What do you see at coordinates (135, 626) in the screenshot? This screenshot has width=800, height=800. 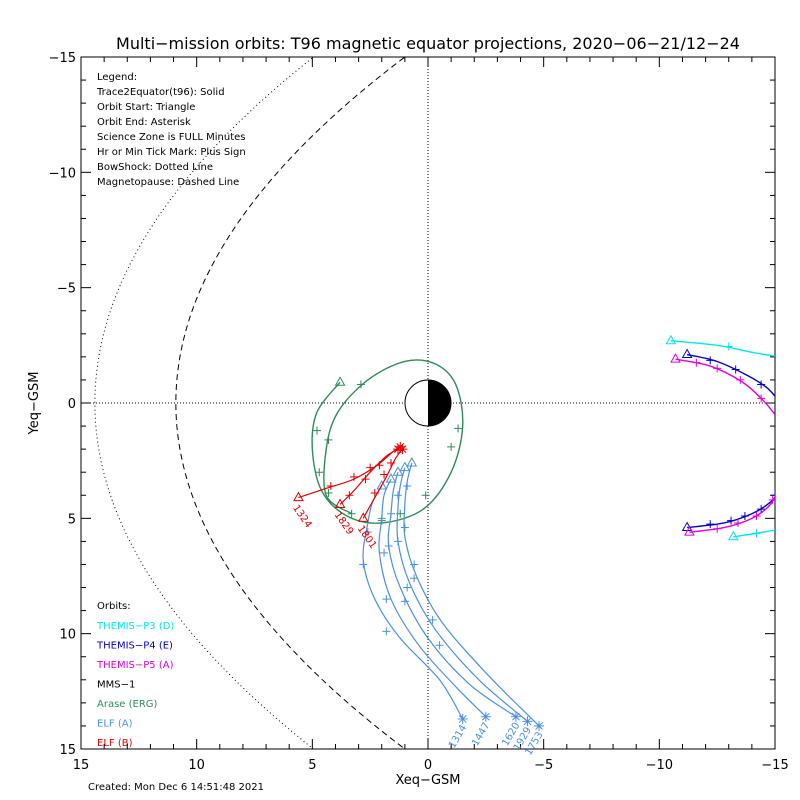 I see `orbit-legend-entry: THEMIS−P3 (D)` at bounding box center [135, 626].